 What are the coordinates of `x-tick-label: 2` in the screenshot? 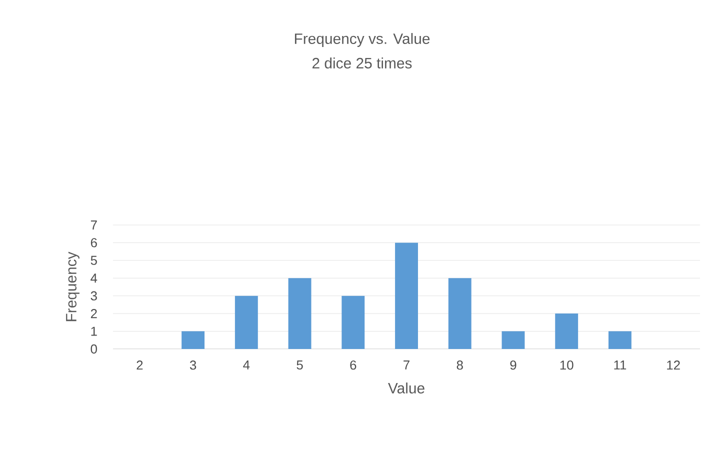 It's located at (139, 365).